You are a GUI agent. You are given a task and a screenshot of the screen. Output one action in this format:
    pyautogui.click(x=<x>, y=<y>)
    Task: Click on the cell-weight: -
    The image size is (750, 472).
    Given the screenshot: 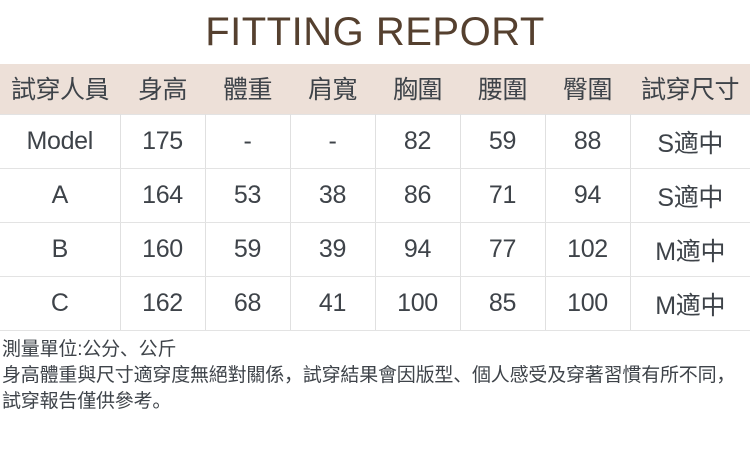 What is the action you would take?
    pyautogui.click(x=247, y=141)
    